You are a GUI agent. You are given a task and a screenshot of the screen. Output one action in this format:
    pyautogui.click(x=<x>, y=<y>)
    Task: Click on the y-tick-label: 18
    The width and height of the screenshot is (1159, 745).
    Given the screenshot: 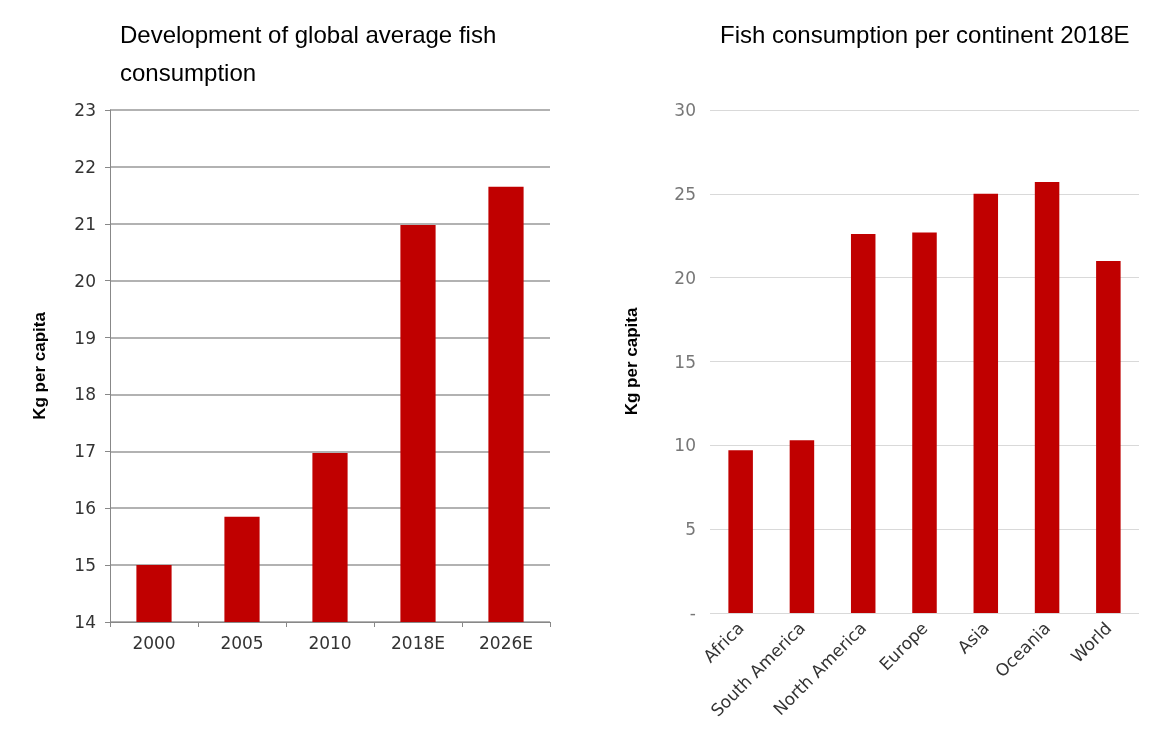 What is the action you would take?
    pyautogui.click(x=85, y=394)
    